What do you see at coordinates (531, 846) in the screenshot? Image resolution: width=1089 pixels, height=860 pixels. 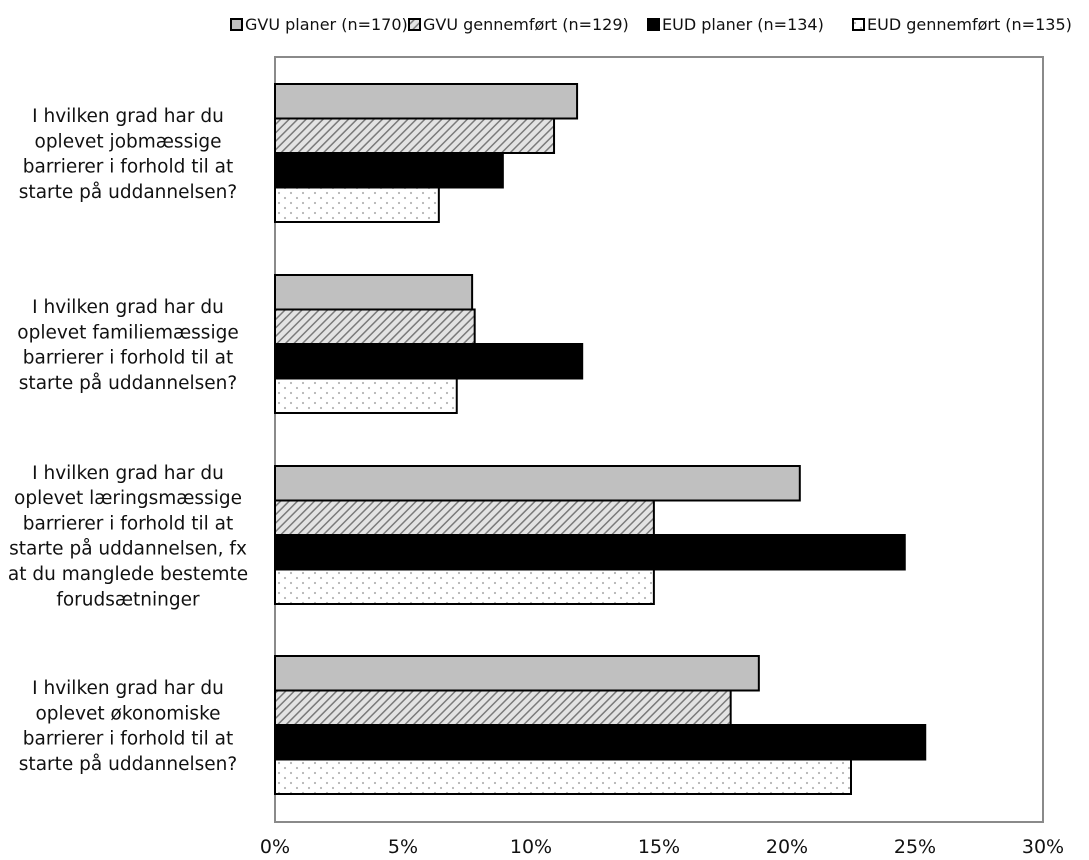 I see `x-tick-label: 10%` at bounding box center [531, 846].